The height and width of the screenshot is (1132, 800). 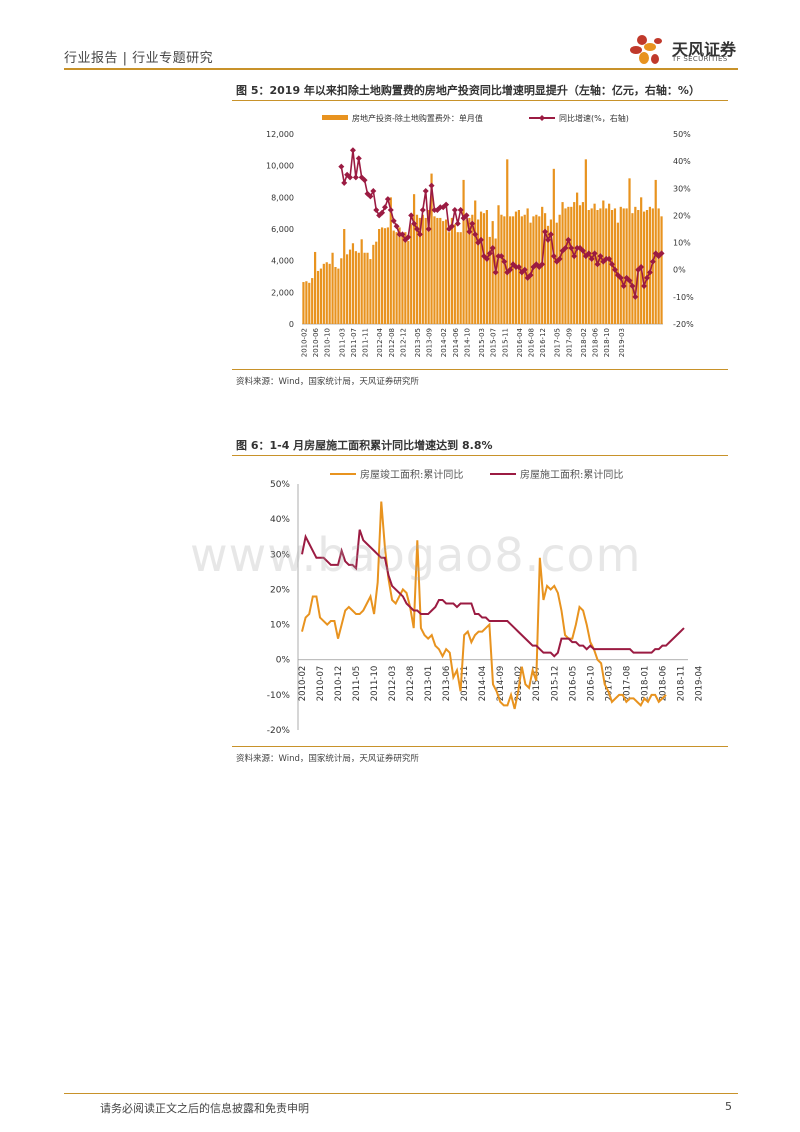 I want to click on y-right-tick-label: 20%, so click(x=682, y=215).